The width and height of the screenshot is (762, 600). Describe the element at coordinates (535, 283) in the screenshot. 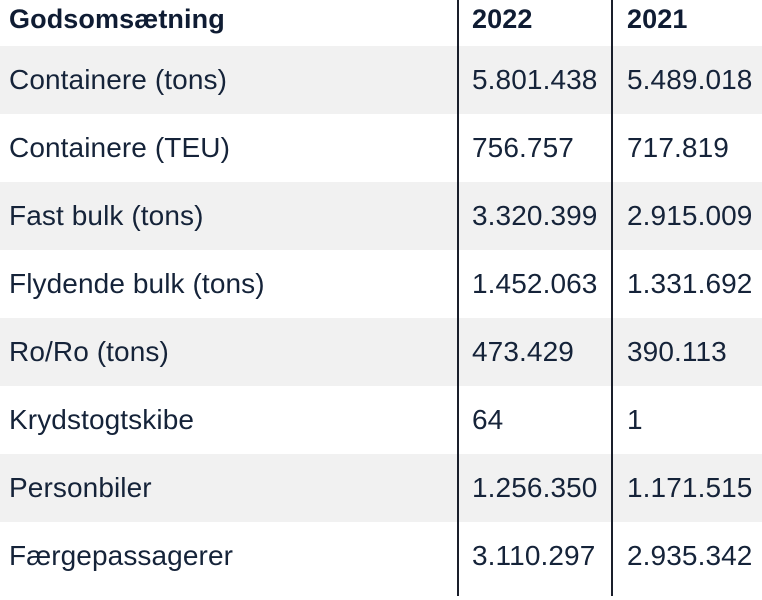

I see `row-value-2022: 1.452.063` at that location.